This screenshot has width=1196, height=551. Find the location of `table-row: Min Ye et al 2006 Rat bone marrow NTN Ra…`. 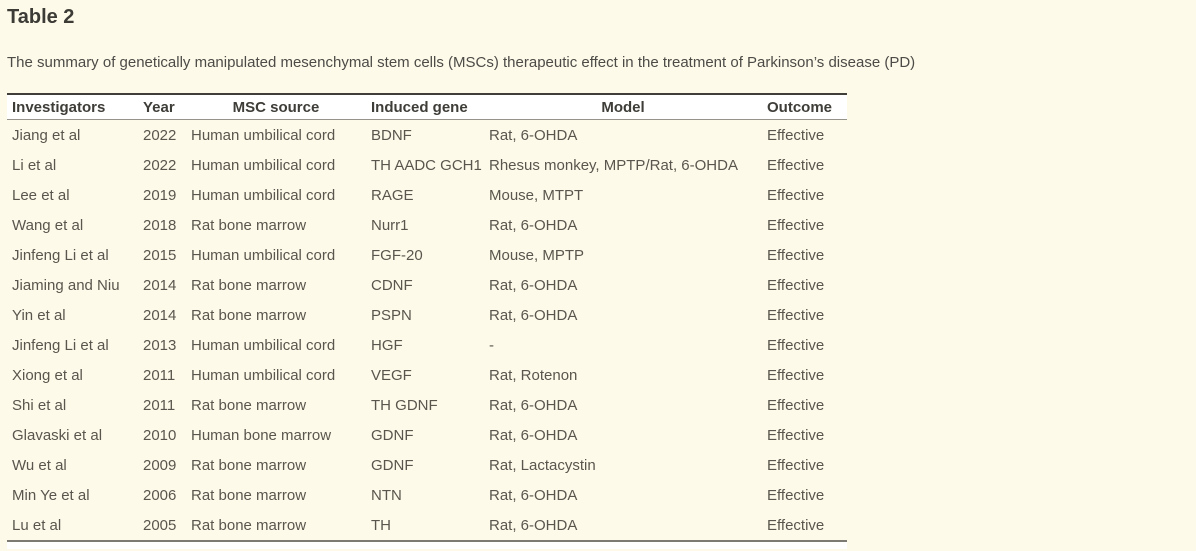

table-row: Min Ye et al 2006 Rat bone marrow NTN Ra… is located at coordinates (427, 495).